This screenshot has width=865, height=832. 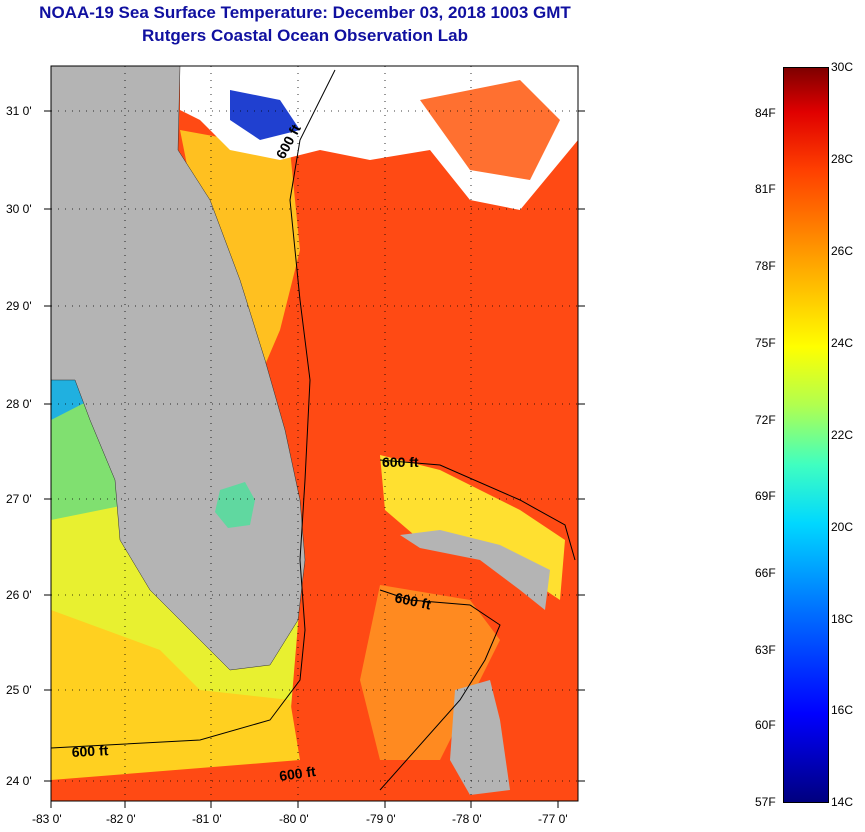 I want to click on colorbar-c-label: 28C, so click(x=842, y=159).